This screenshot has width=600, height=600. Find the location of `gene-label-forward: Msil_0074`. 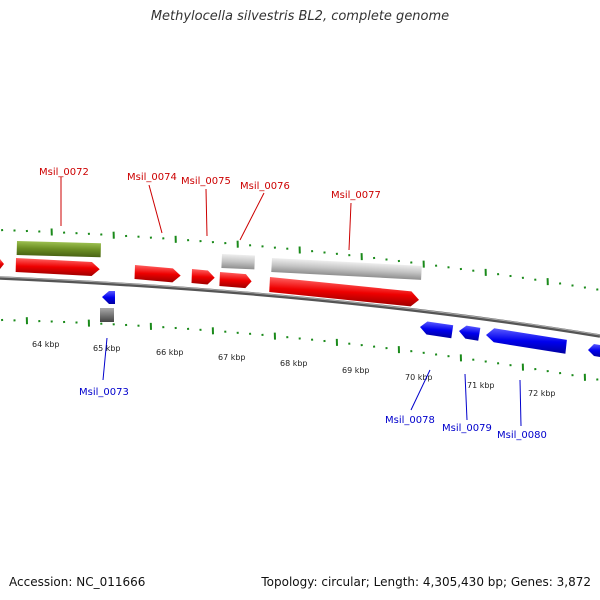

gene-label-forward: Msil_0074 is located at coordinates (152, 177).